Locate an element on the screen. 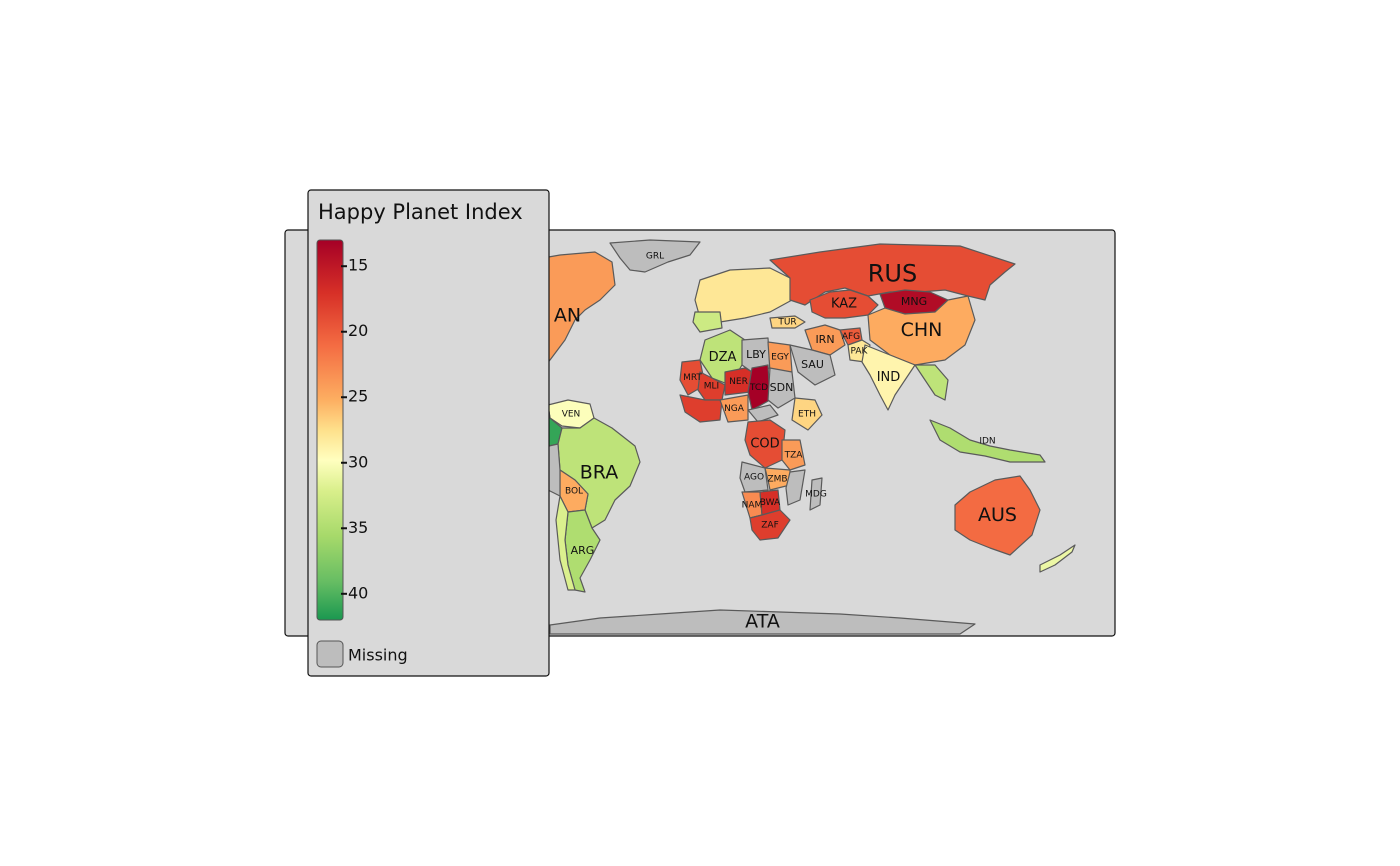 This screenshot has width=1400, height=866. country-ATA is located at coordinates (762, 622).